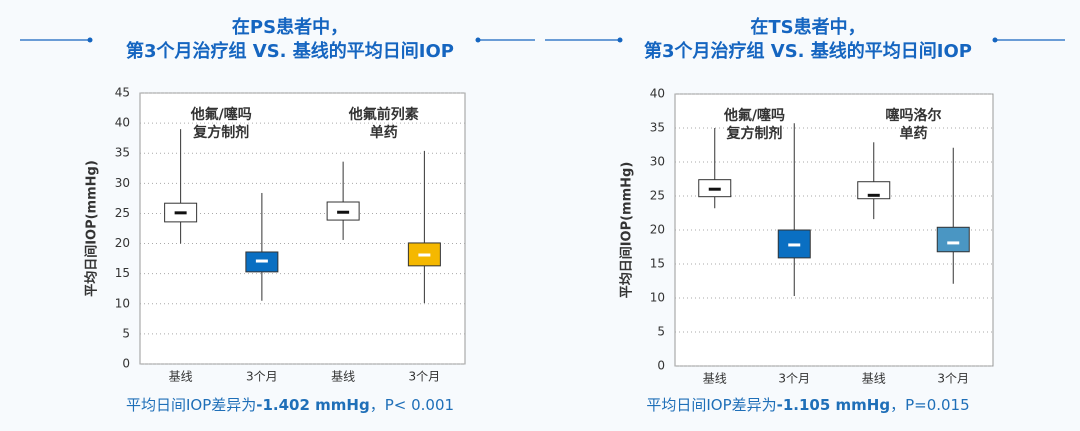  Describe the element at coordinates (383, 114) in the screenshot. I see `annotation: 他氟前列素` at that location.